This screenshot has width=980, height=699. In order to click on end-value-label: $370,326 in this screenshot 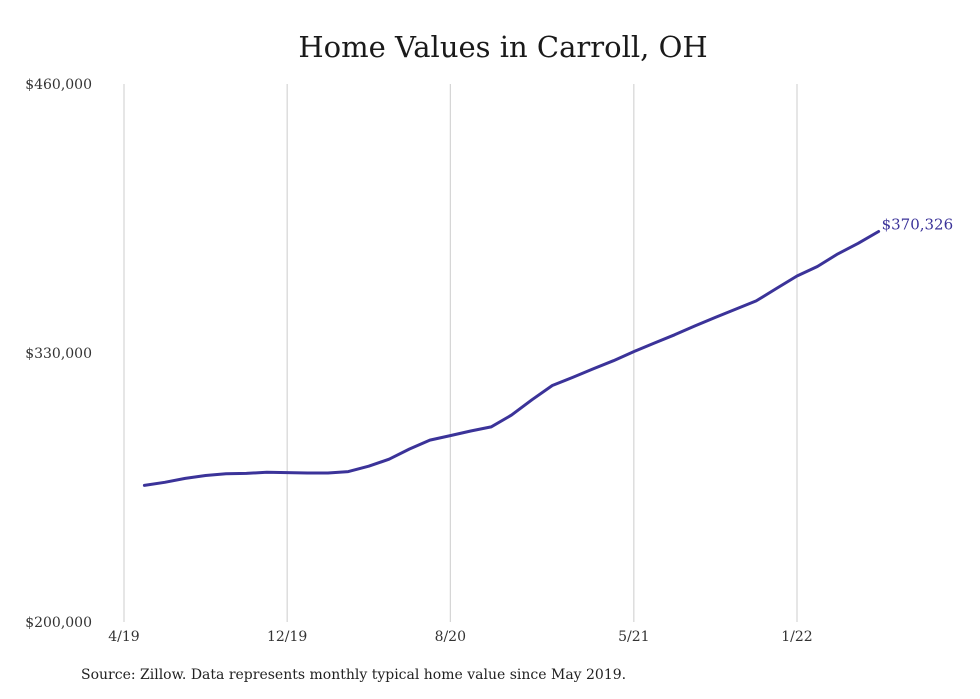, I will do `click(918, 225)`.